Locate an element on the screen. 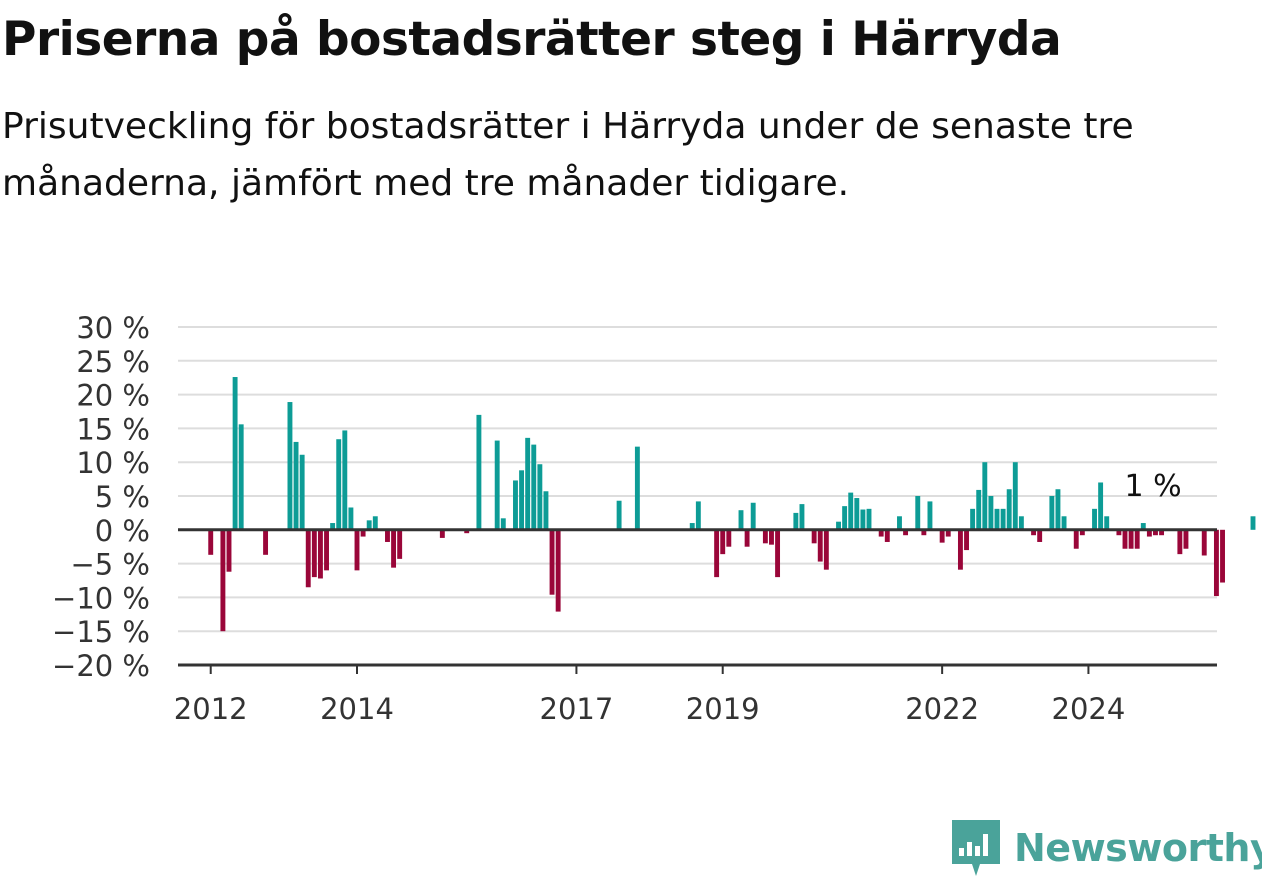  y-tick-label: 25 % is located at coordinates (113, 362).